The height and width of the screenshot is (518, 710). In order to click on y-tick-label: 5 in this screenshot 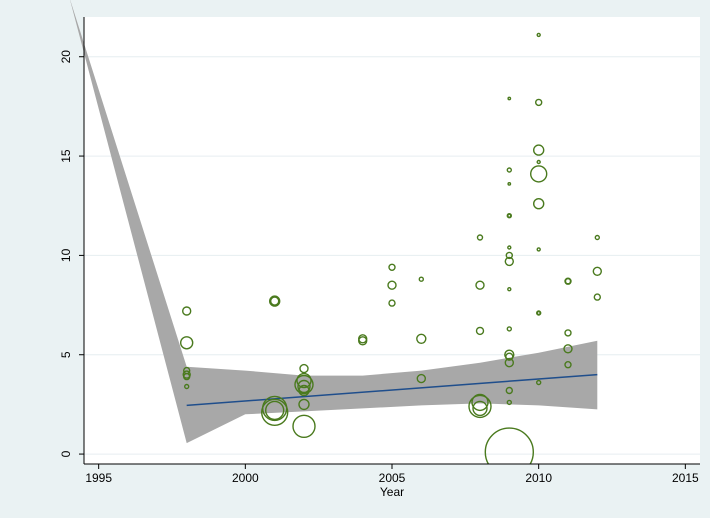, I will do `click(66, 354)`.